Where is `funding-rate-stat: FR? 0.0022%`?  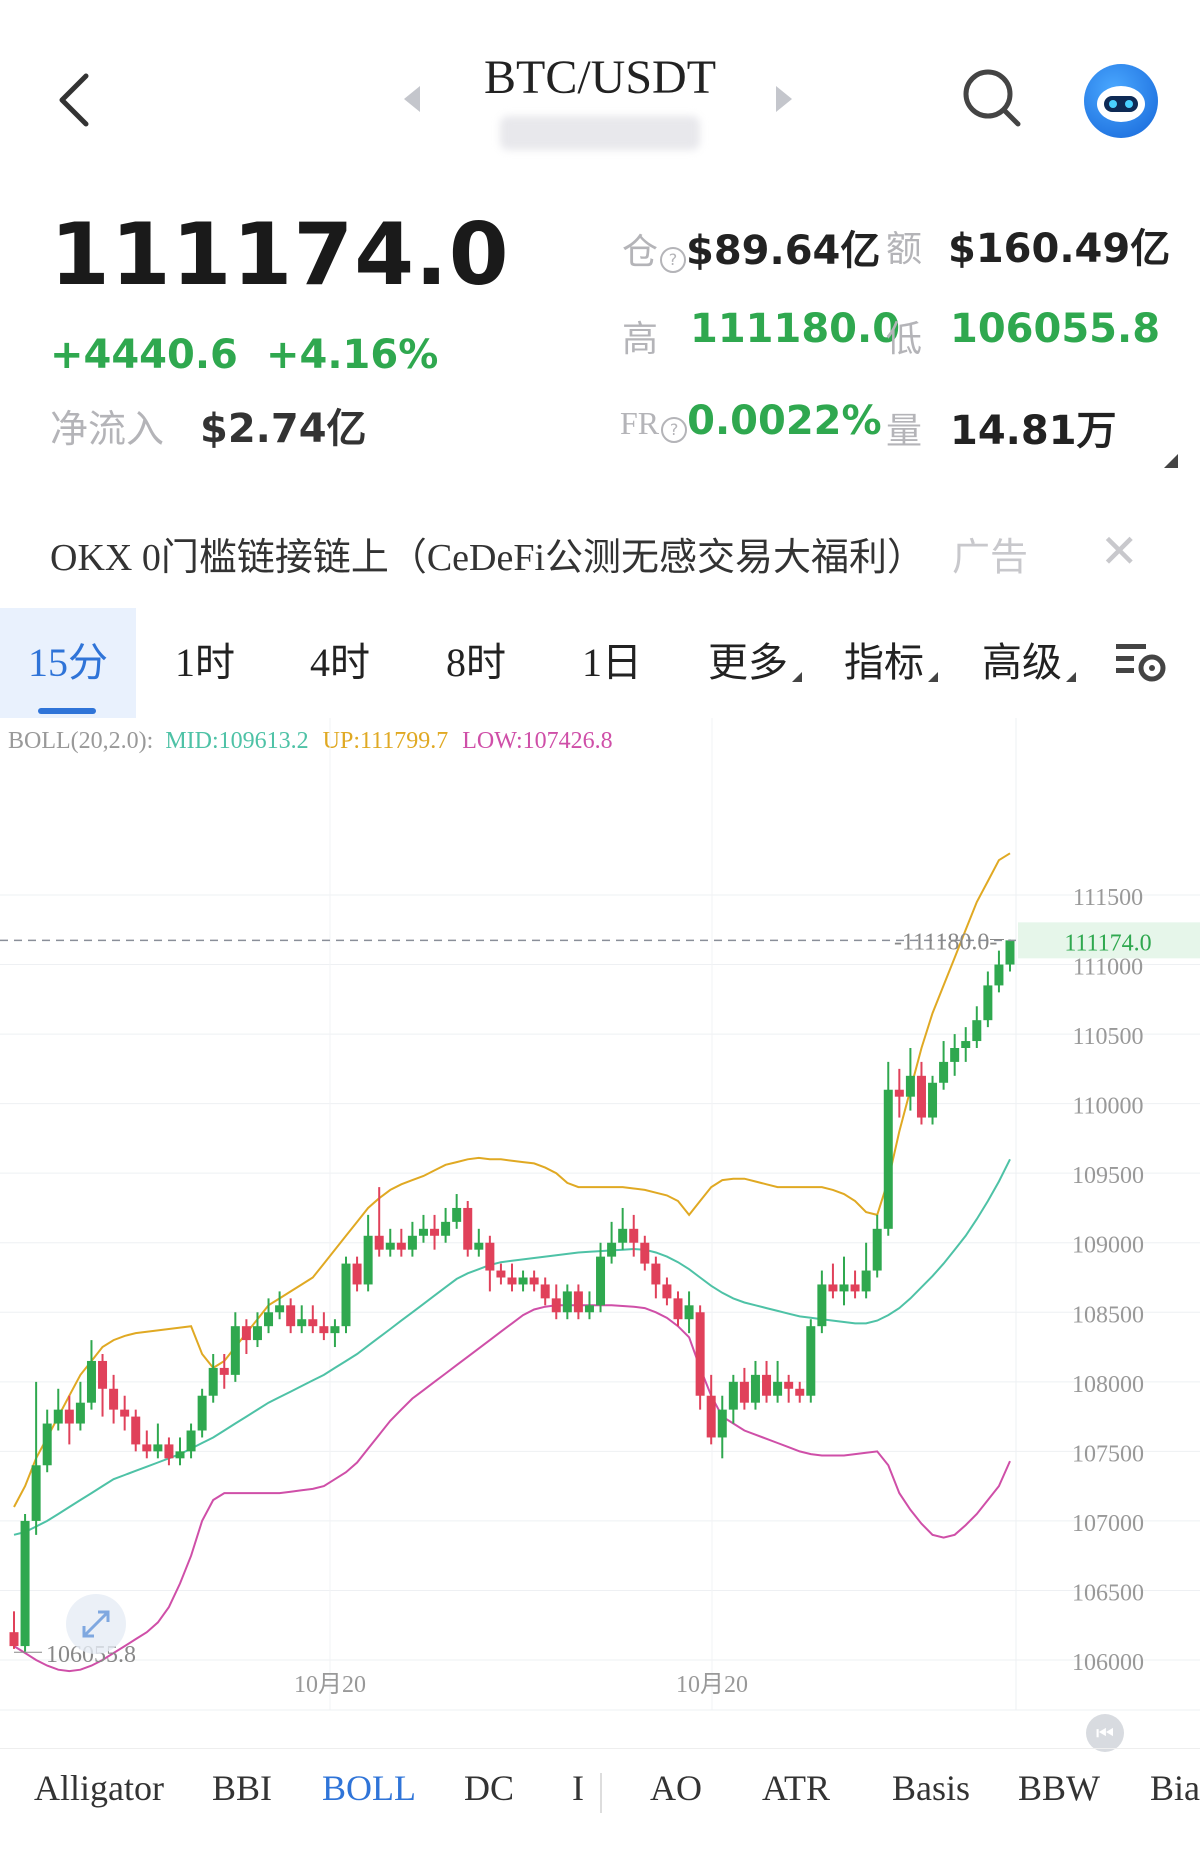
funding-rate-stat: FR? 0.0022% is located at coordinates (751, 421).